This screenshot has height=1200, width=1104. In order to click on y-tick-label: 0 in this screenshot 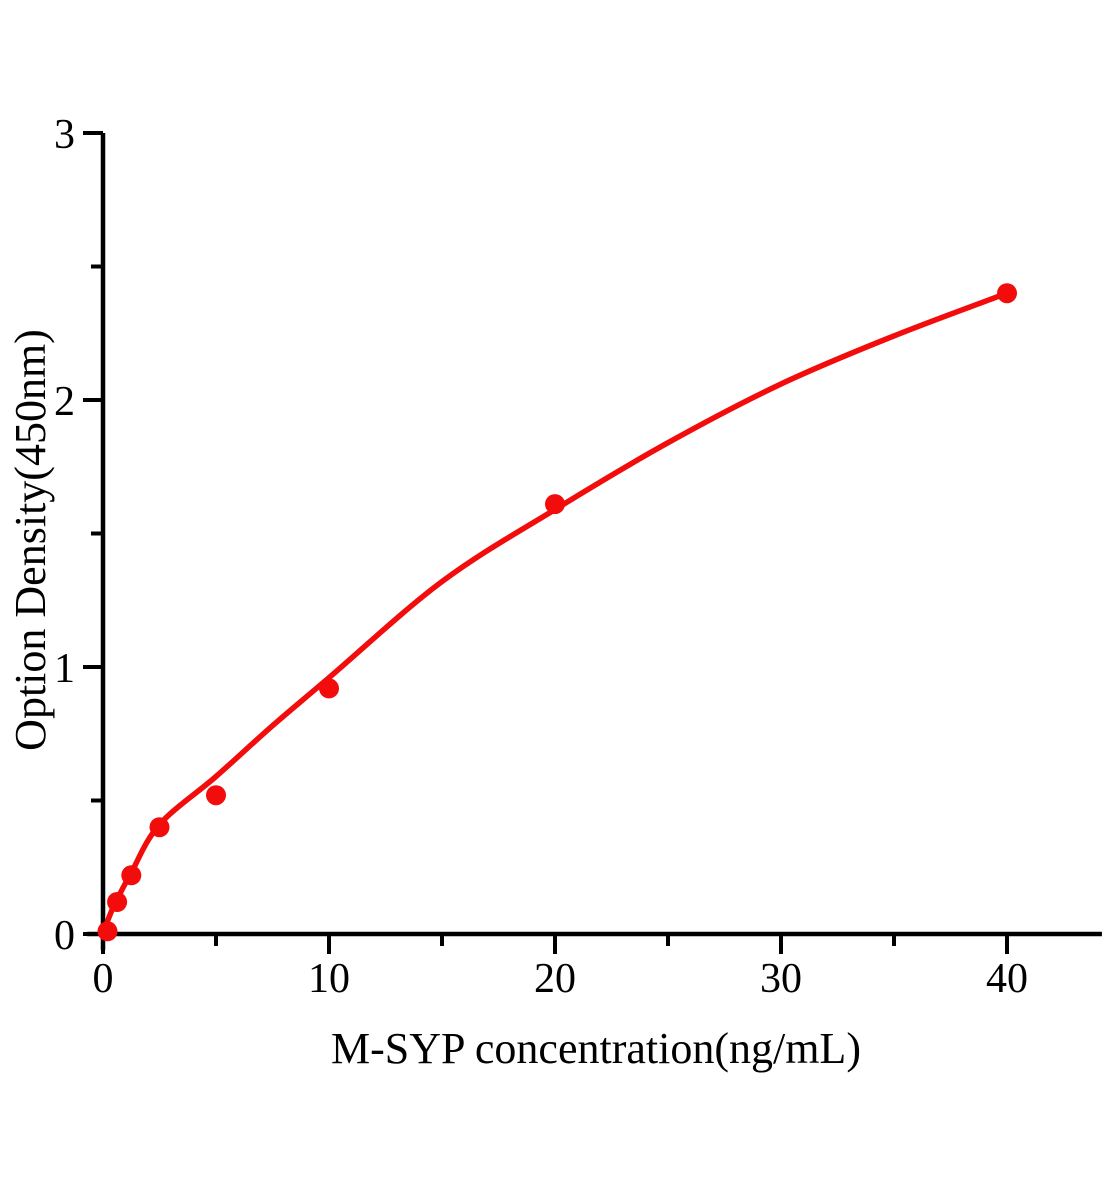, I will do `click(64, 936)`.